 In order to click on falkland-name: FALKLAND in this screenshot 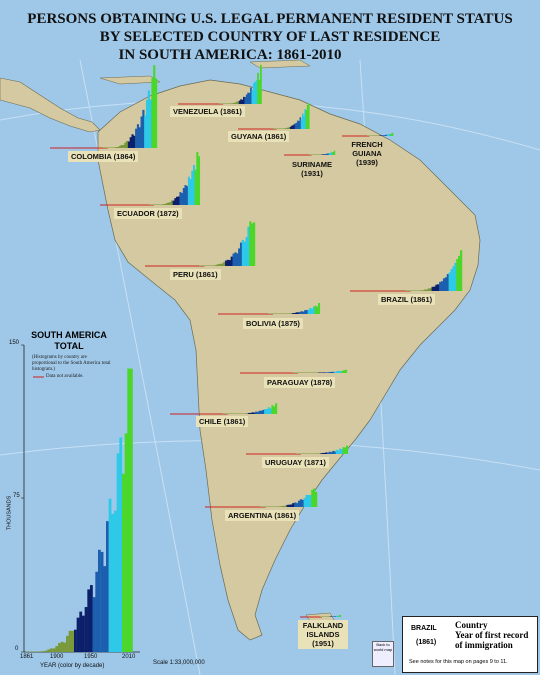, I will do `click(323, 625)`.